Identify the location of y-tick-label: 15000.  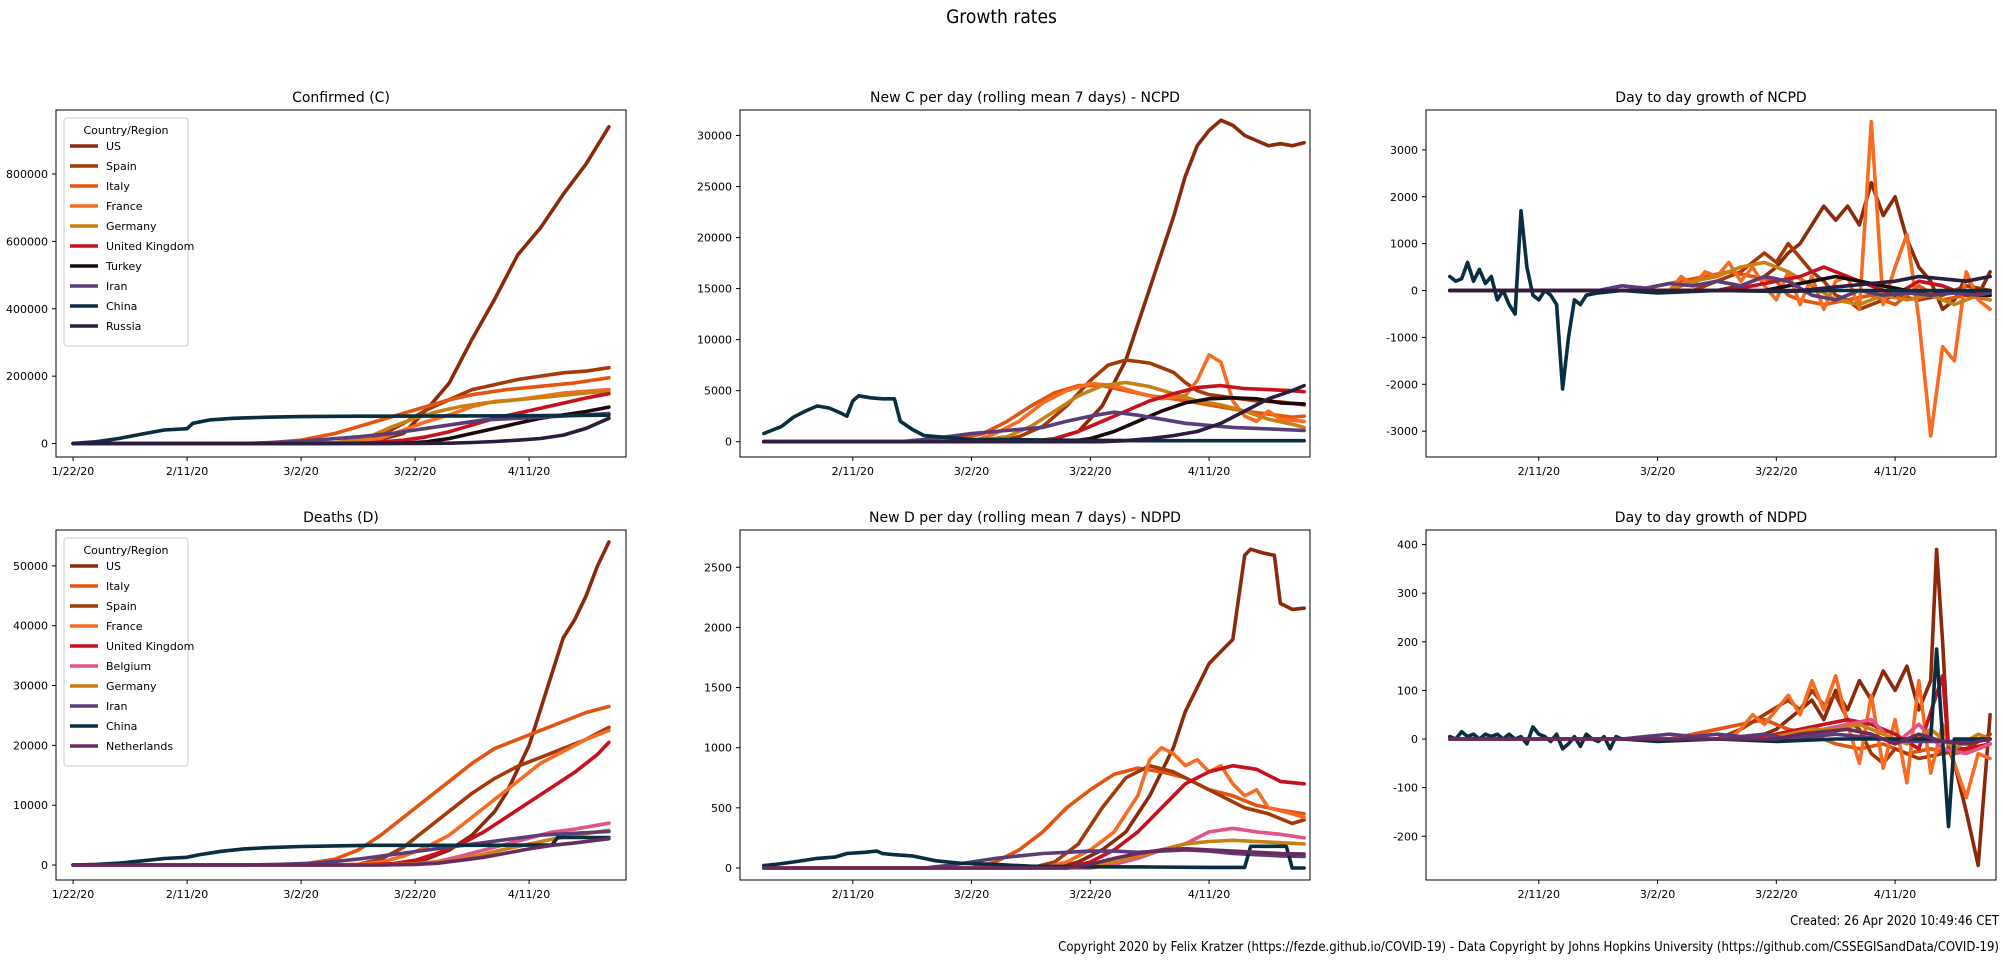
(714, 289).